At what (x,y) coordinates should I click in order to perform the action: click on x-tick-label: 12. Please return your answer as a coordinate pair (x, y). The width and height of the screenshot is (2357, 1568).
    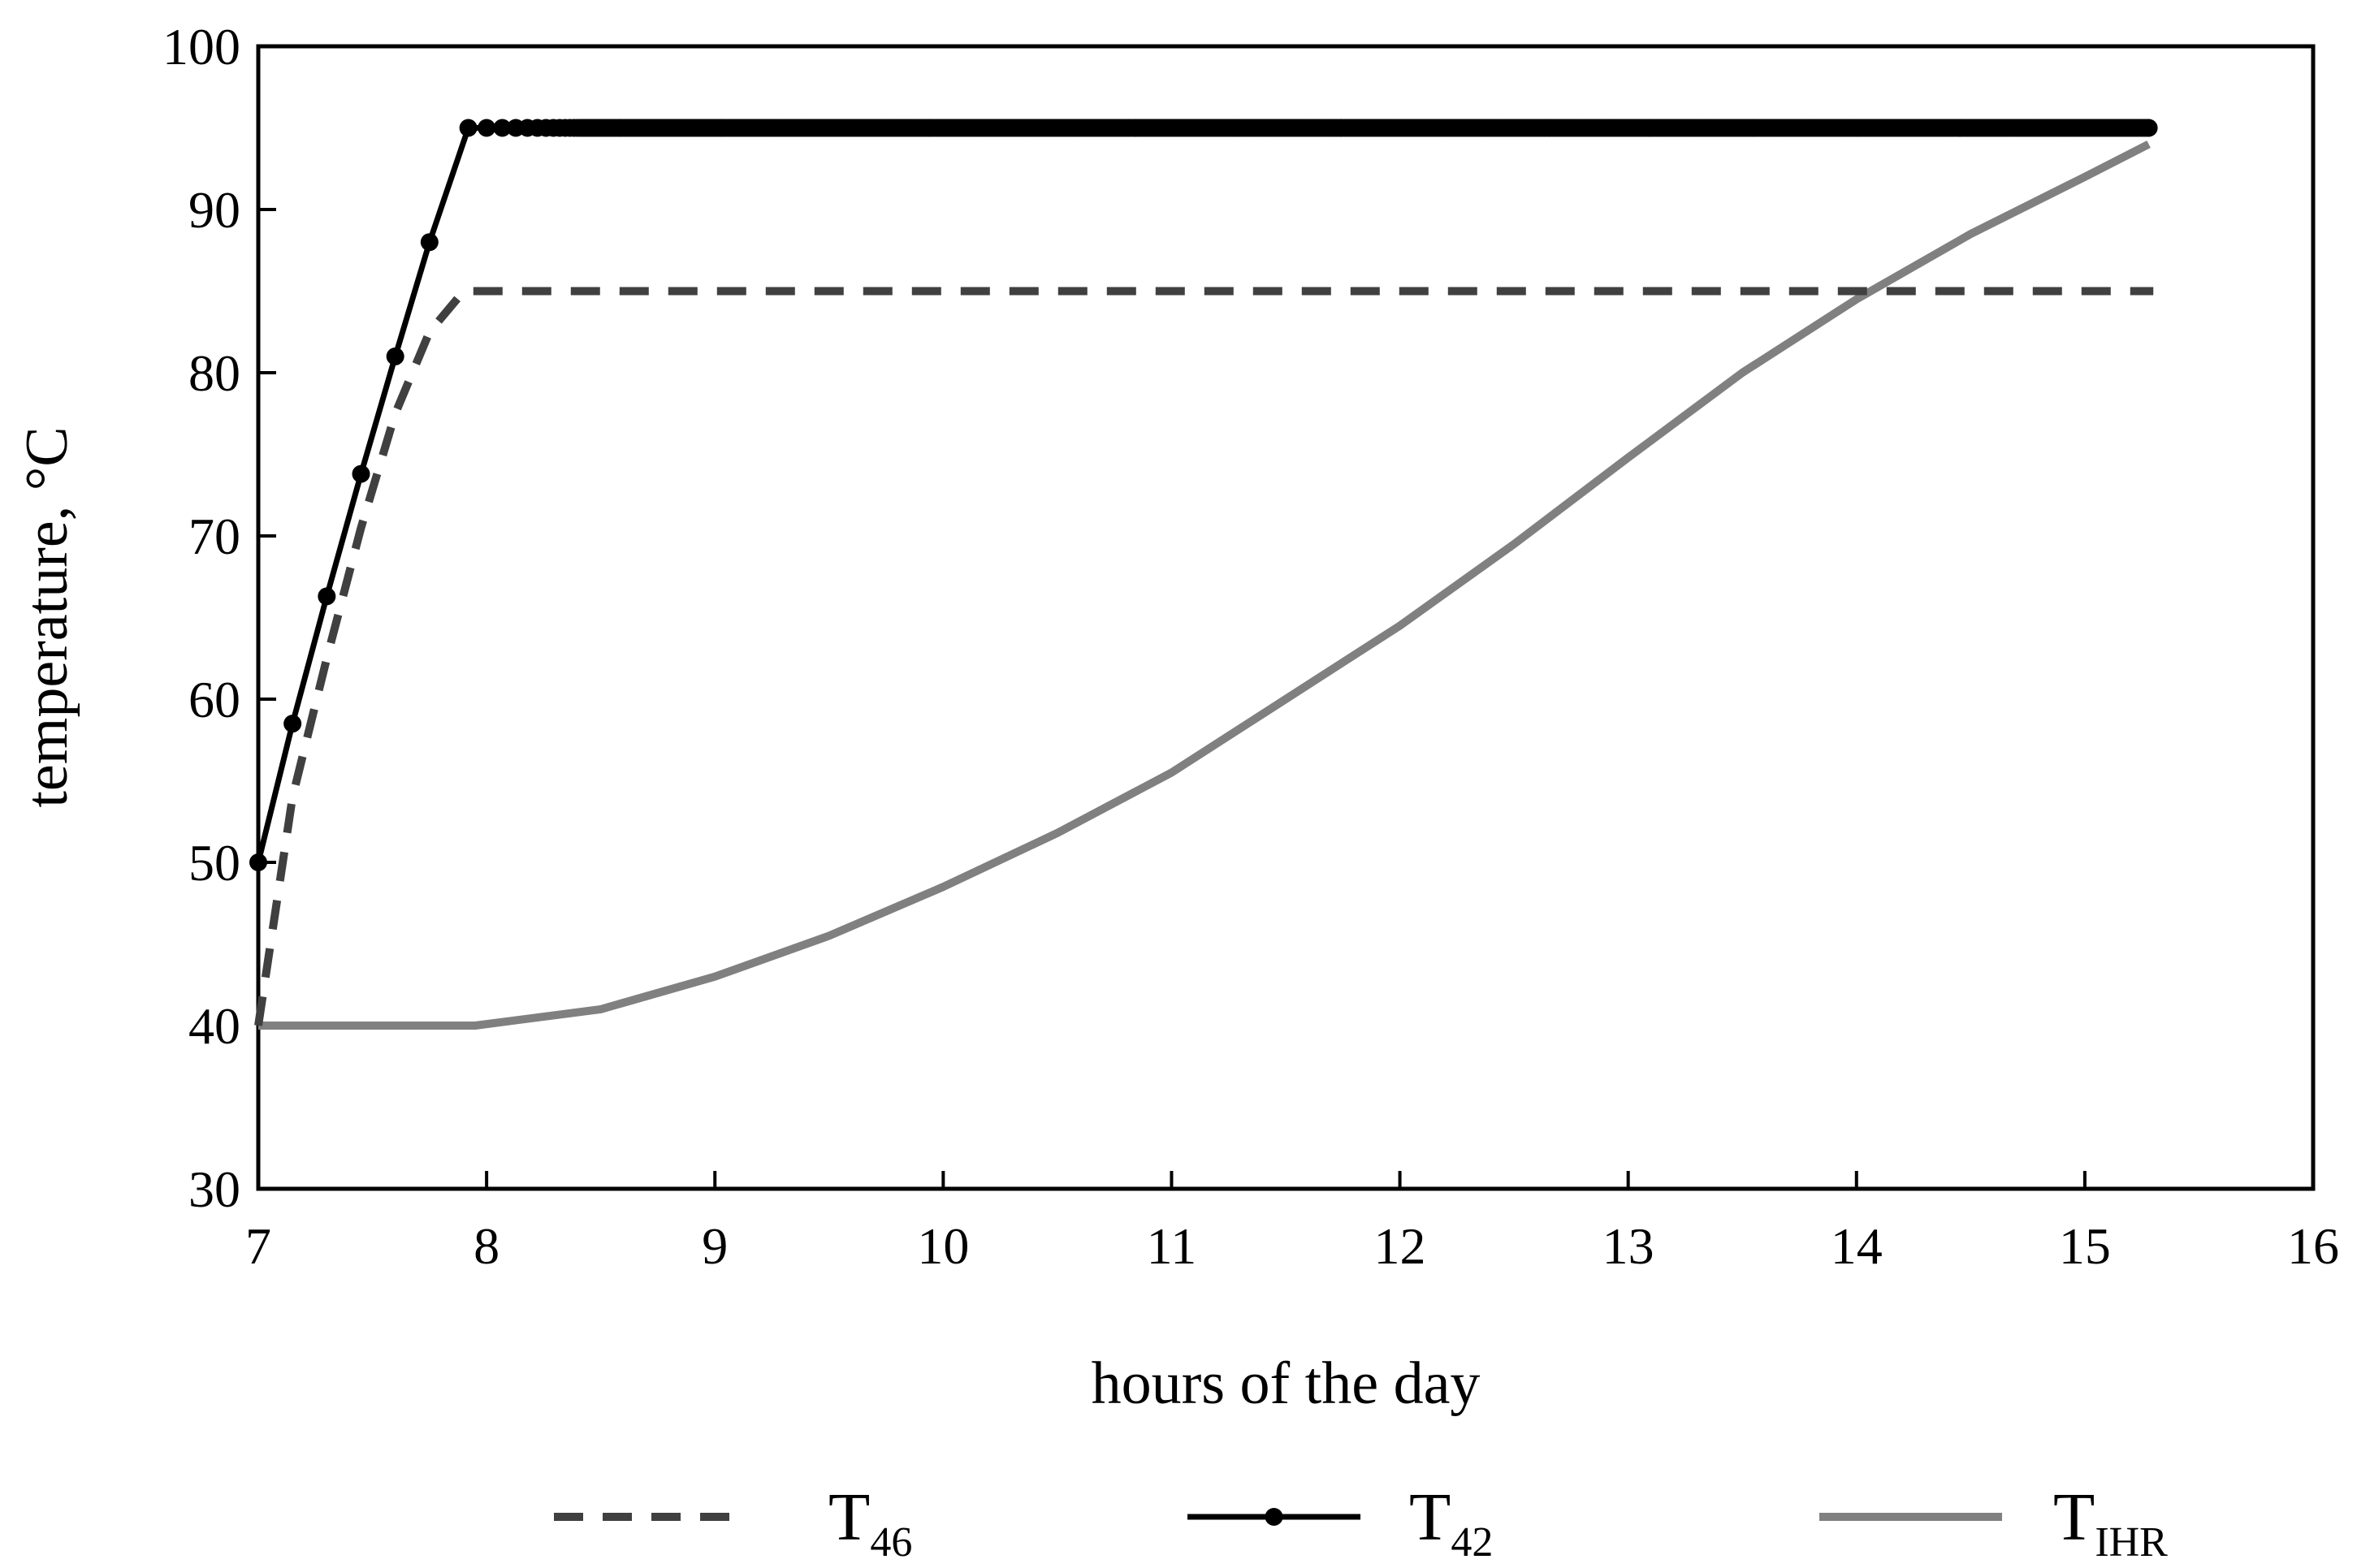
    Looking at the image, I should click on (1400, 1246).